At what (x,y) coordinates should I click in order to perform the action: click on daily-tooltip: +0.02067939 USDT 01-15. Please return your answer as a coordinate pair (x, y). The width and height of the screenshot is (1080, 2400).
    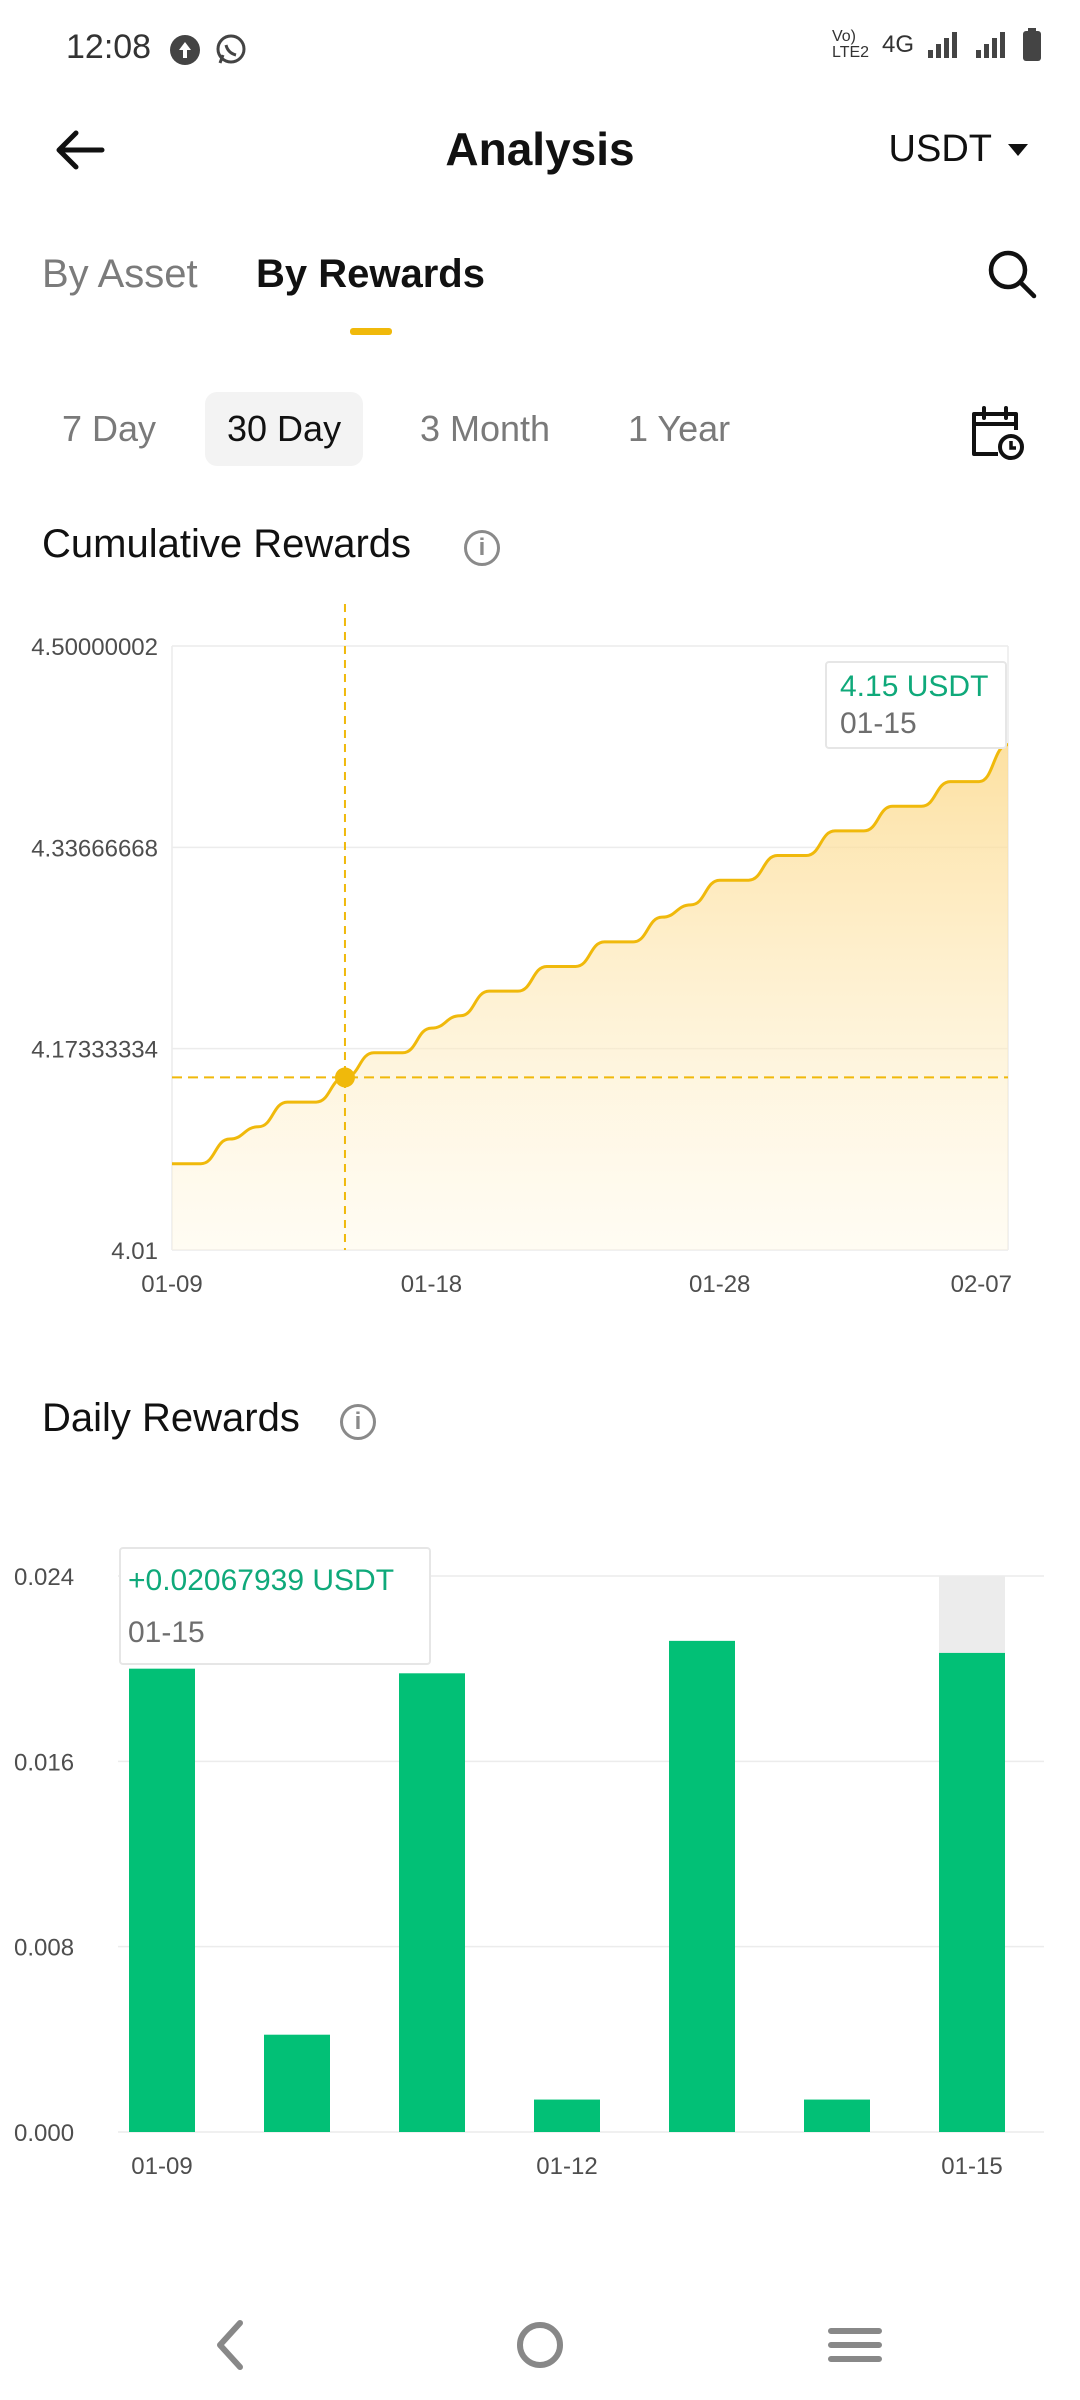
    Looking at the image, I should click on (275, 1606).